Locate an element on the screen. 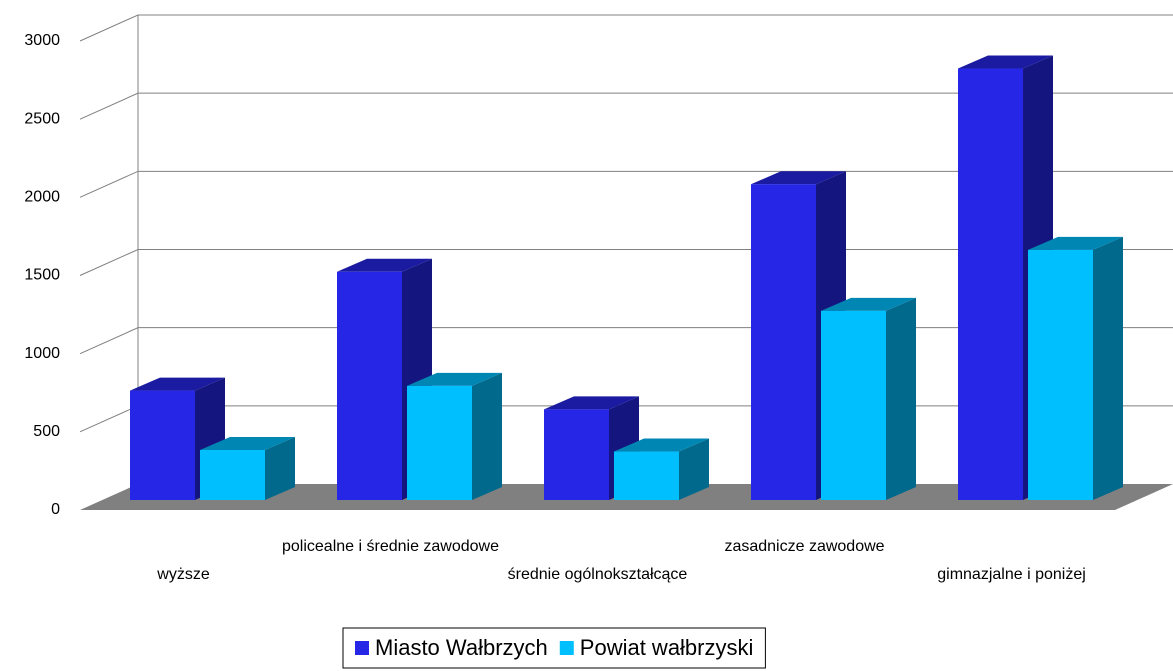 The width and height of the screenshot is (1173, 671). x-tick-label: zasadnicze zawodowe is located at coordinates (804, 546).